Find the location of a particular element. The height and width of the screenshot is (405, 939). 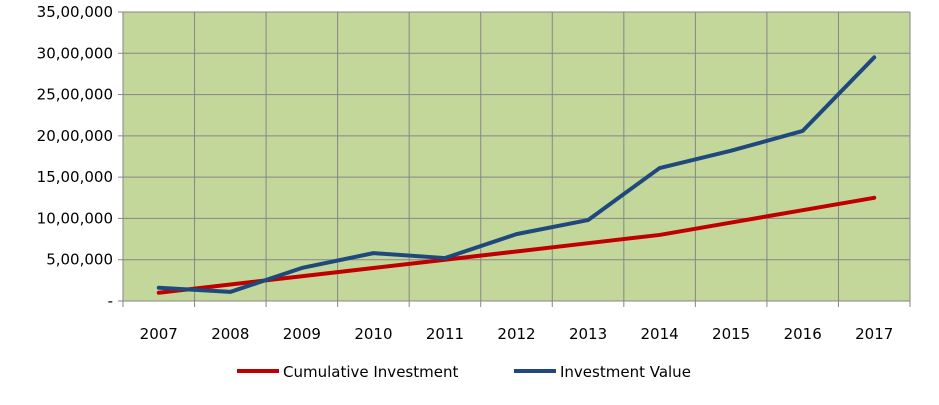

y-tick-label: 25,00,000 is located at coordinates (75, 95).